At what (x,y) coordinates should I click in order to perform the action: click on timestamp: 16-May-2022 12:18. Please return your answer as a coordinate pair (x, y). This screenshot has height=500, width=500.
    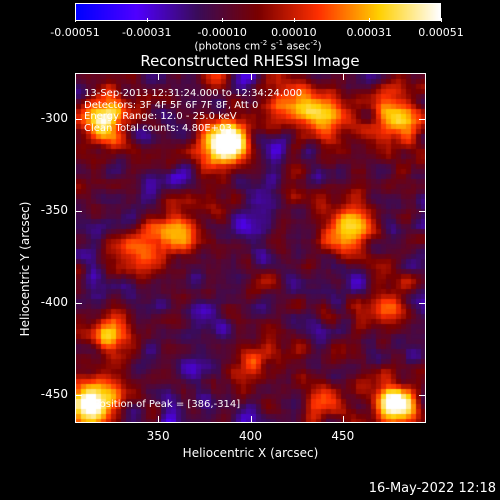
    Looking at the image, I should click on (432, 488).